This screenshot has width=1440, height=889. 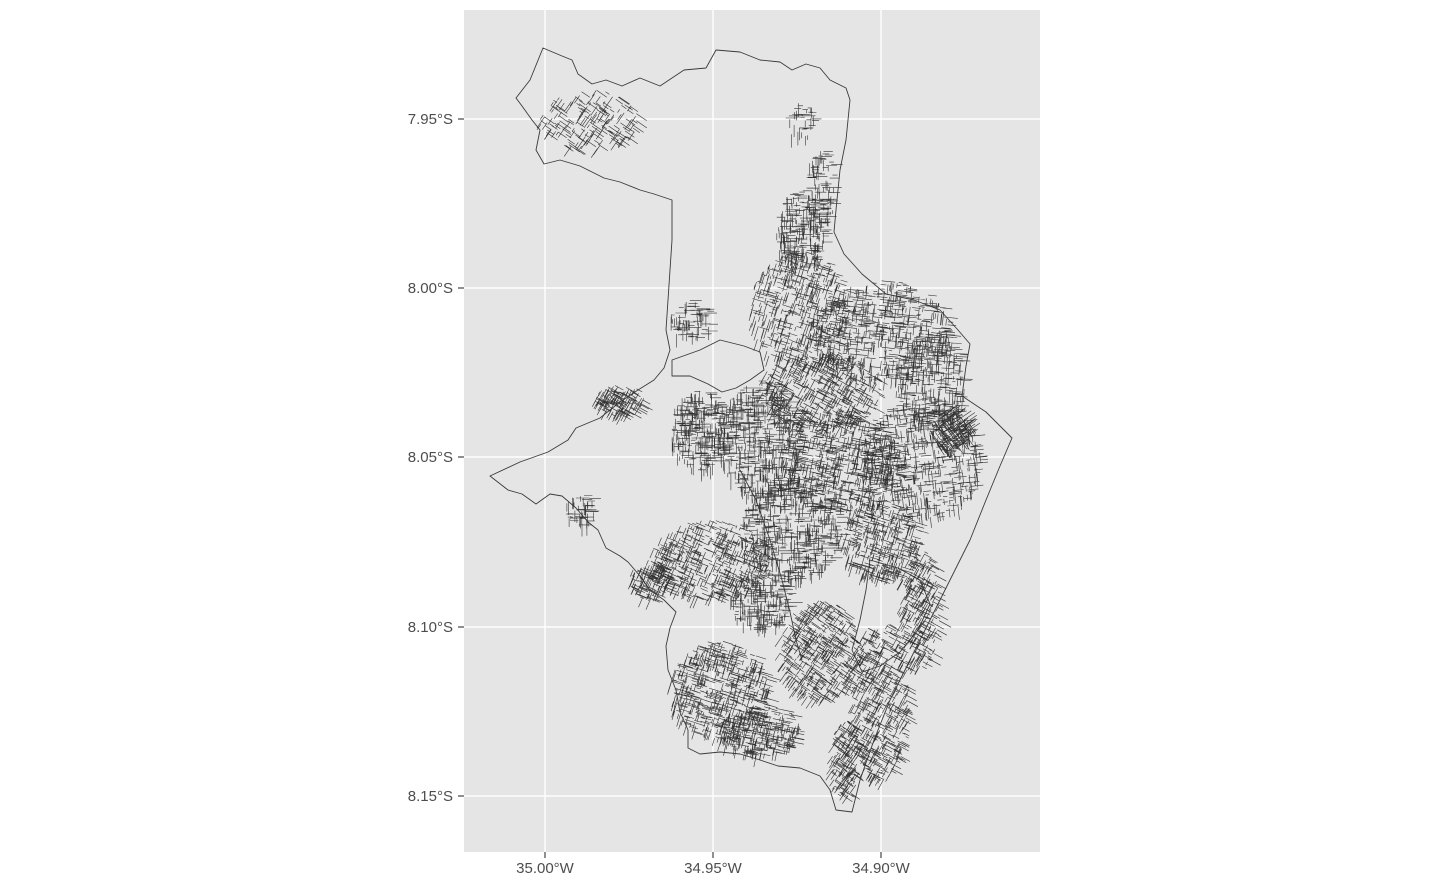 I want to click on x-axis: 35.00°W 34.95°W 34.90°W, so click(x=713, y=864).